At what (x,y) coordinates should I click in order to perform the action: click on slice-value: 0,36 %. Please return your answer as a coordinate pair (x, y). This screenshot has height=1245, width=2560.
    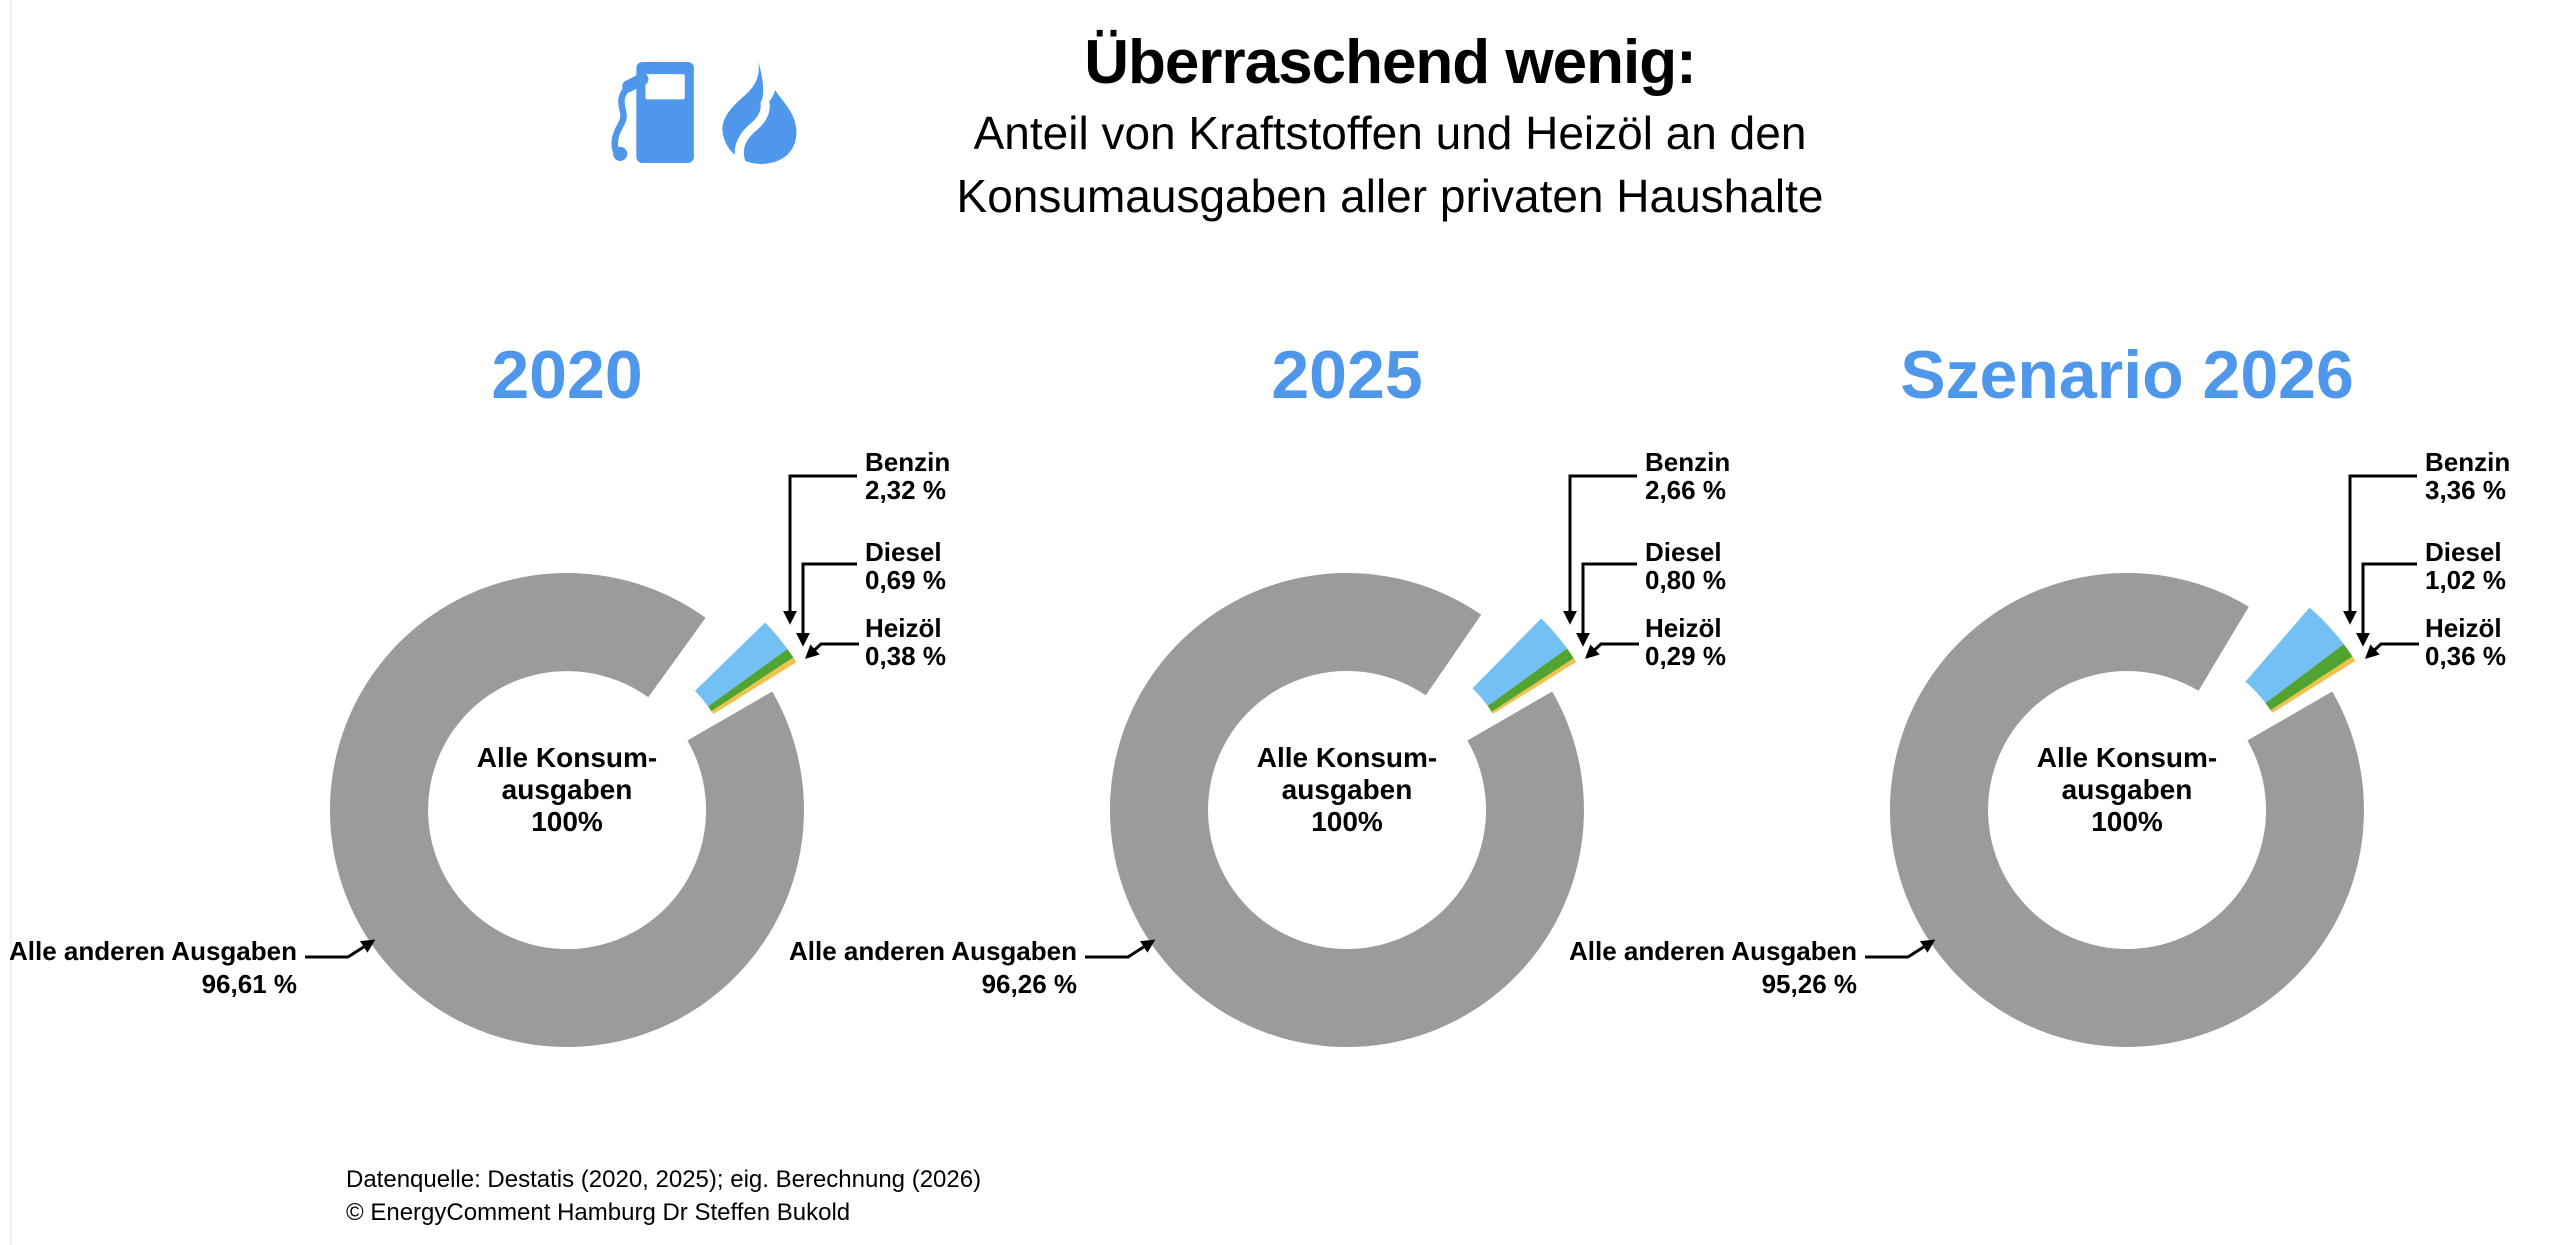
    Looking at the image, I should click on (2465, 656).